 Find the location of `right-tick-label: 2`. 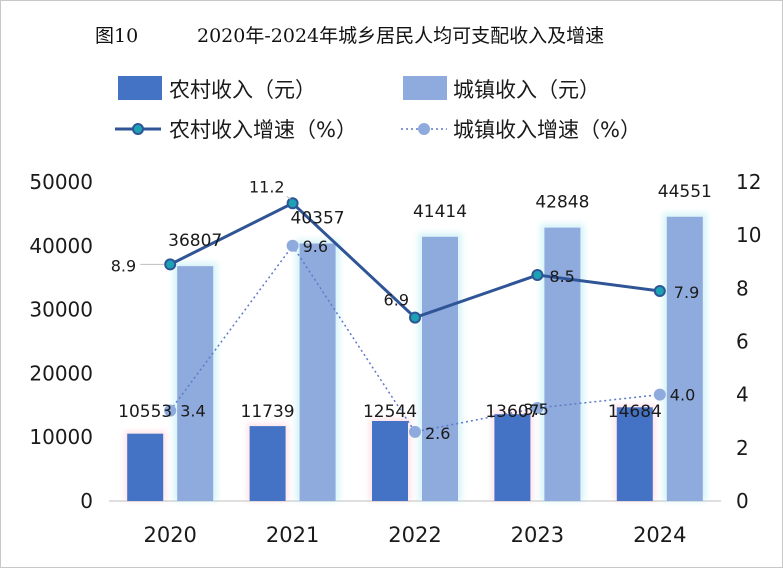

right-tick-label: 2 is located at coordinates (742, 448).